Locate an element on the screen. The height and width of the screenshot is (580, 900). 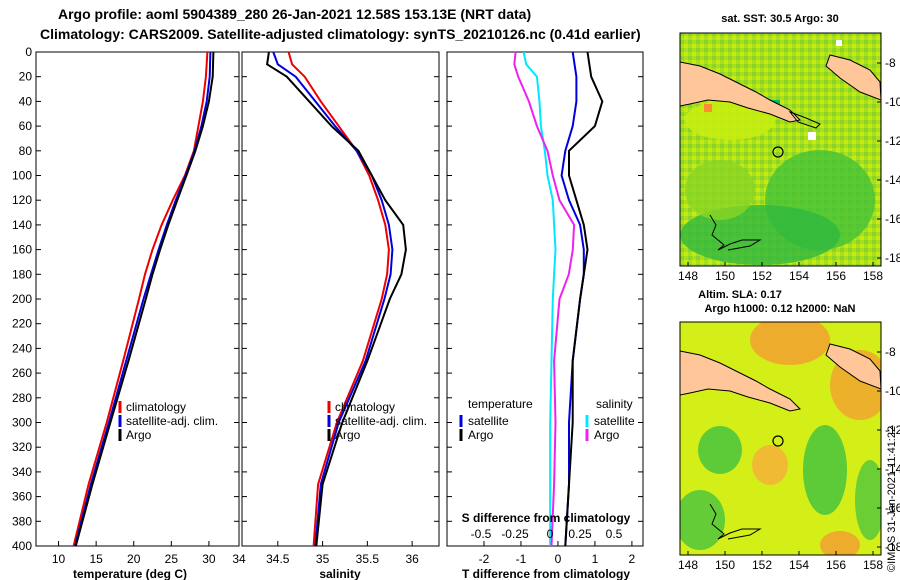
y-tick-label: 400 is located at coordinates (22, 546).